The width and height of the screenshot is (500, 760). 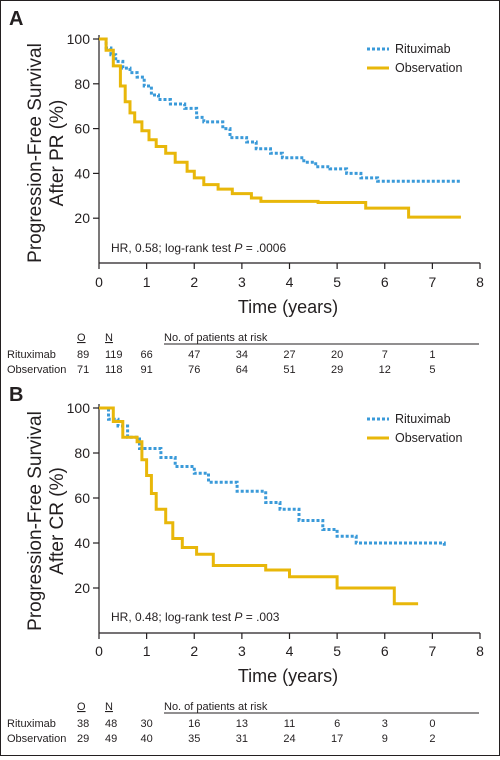 What do you see at coordinates (172, 617) in the screenshot?
I see `panel-b-annotation-text: HR, 0.48; log-rank test` at bounding box center [172, 617].